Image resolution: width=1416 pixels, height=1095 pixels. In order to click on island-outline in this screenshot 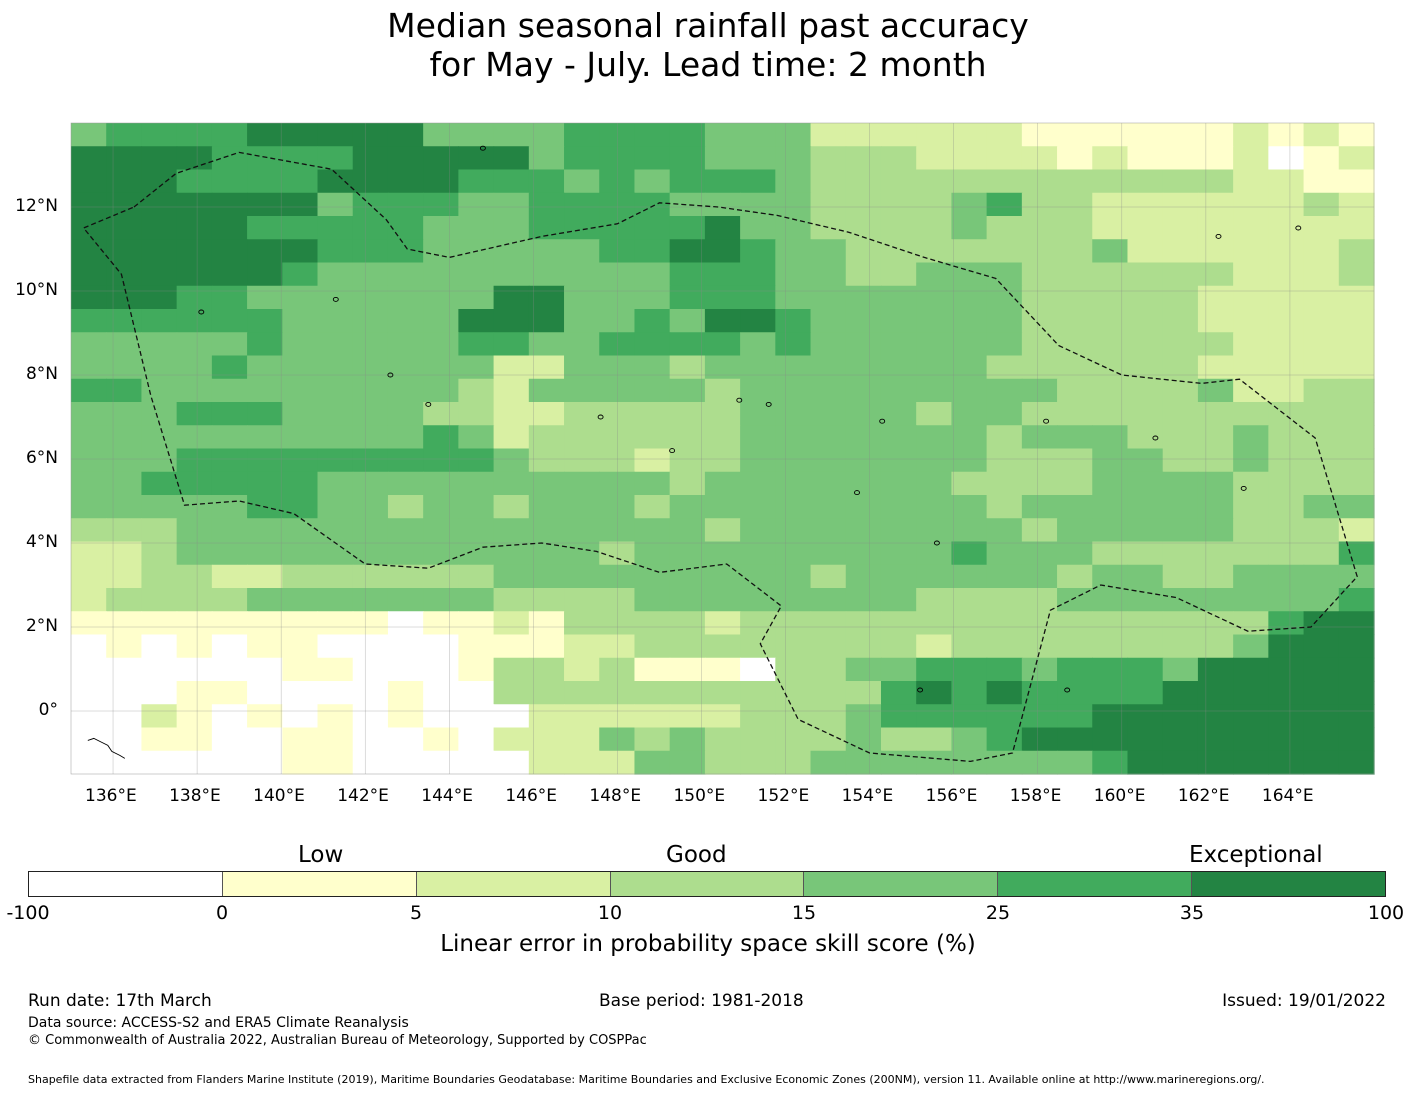, I will do `click(201, 312)`.